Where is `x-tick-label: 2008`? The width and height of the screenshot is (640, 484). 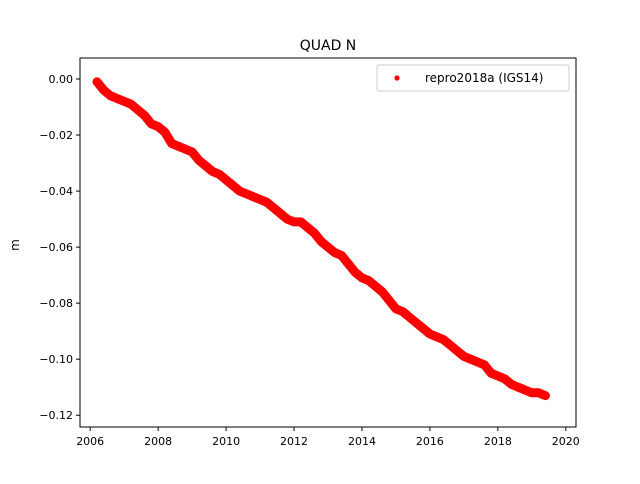
x-tick-label: 2008 is located at coordinates (158, 441).